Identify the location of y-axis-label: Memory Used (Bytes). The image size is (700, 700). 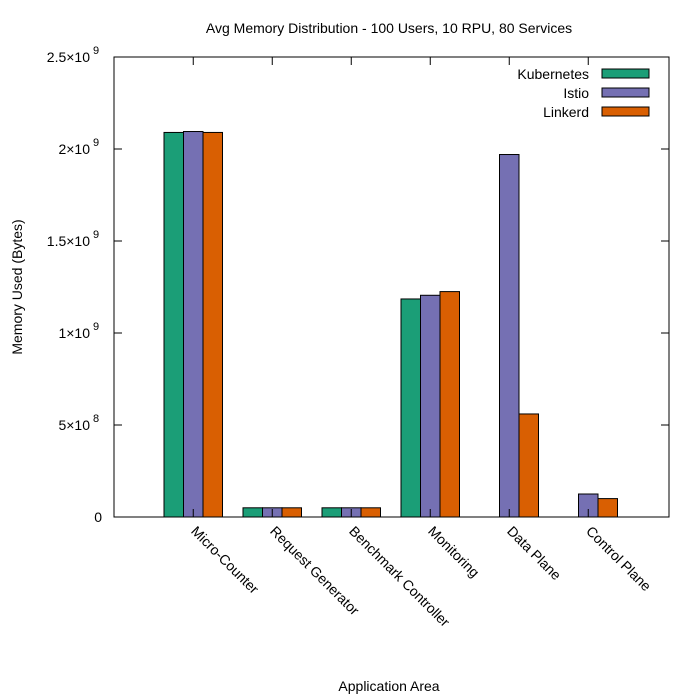
(17, 286).